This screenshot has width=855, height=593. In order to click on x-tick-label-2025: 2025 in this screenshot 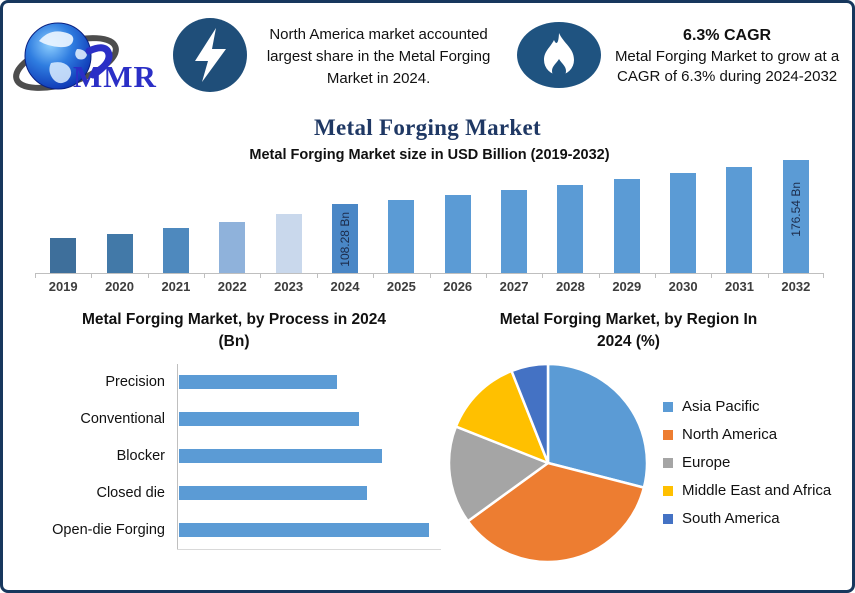, I will do `click(401, 286)`.